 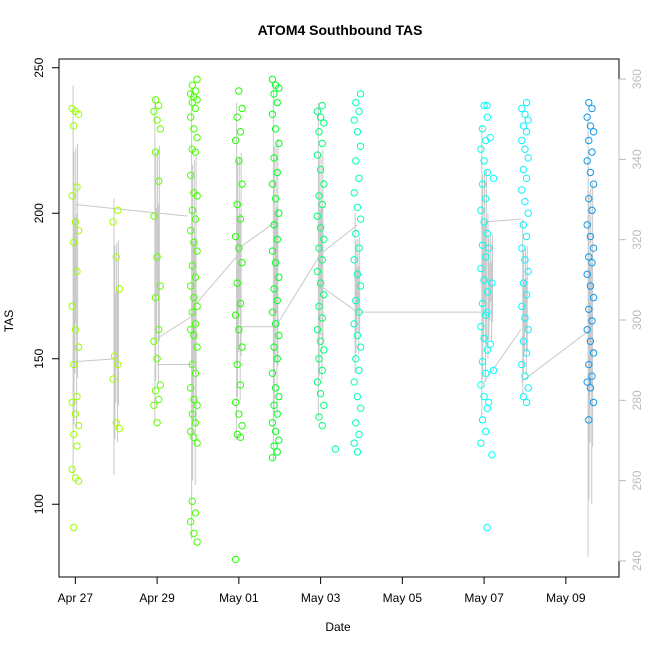 I want to click on right-y-tick-label: 360, so click(x=637, y=79).